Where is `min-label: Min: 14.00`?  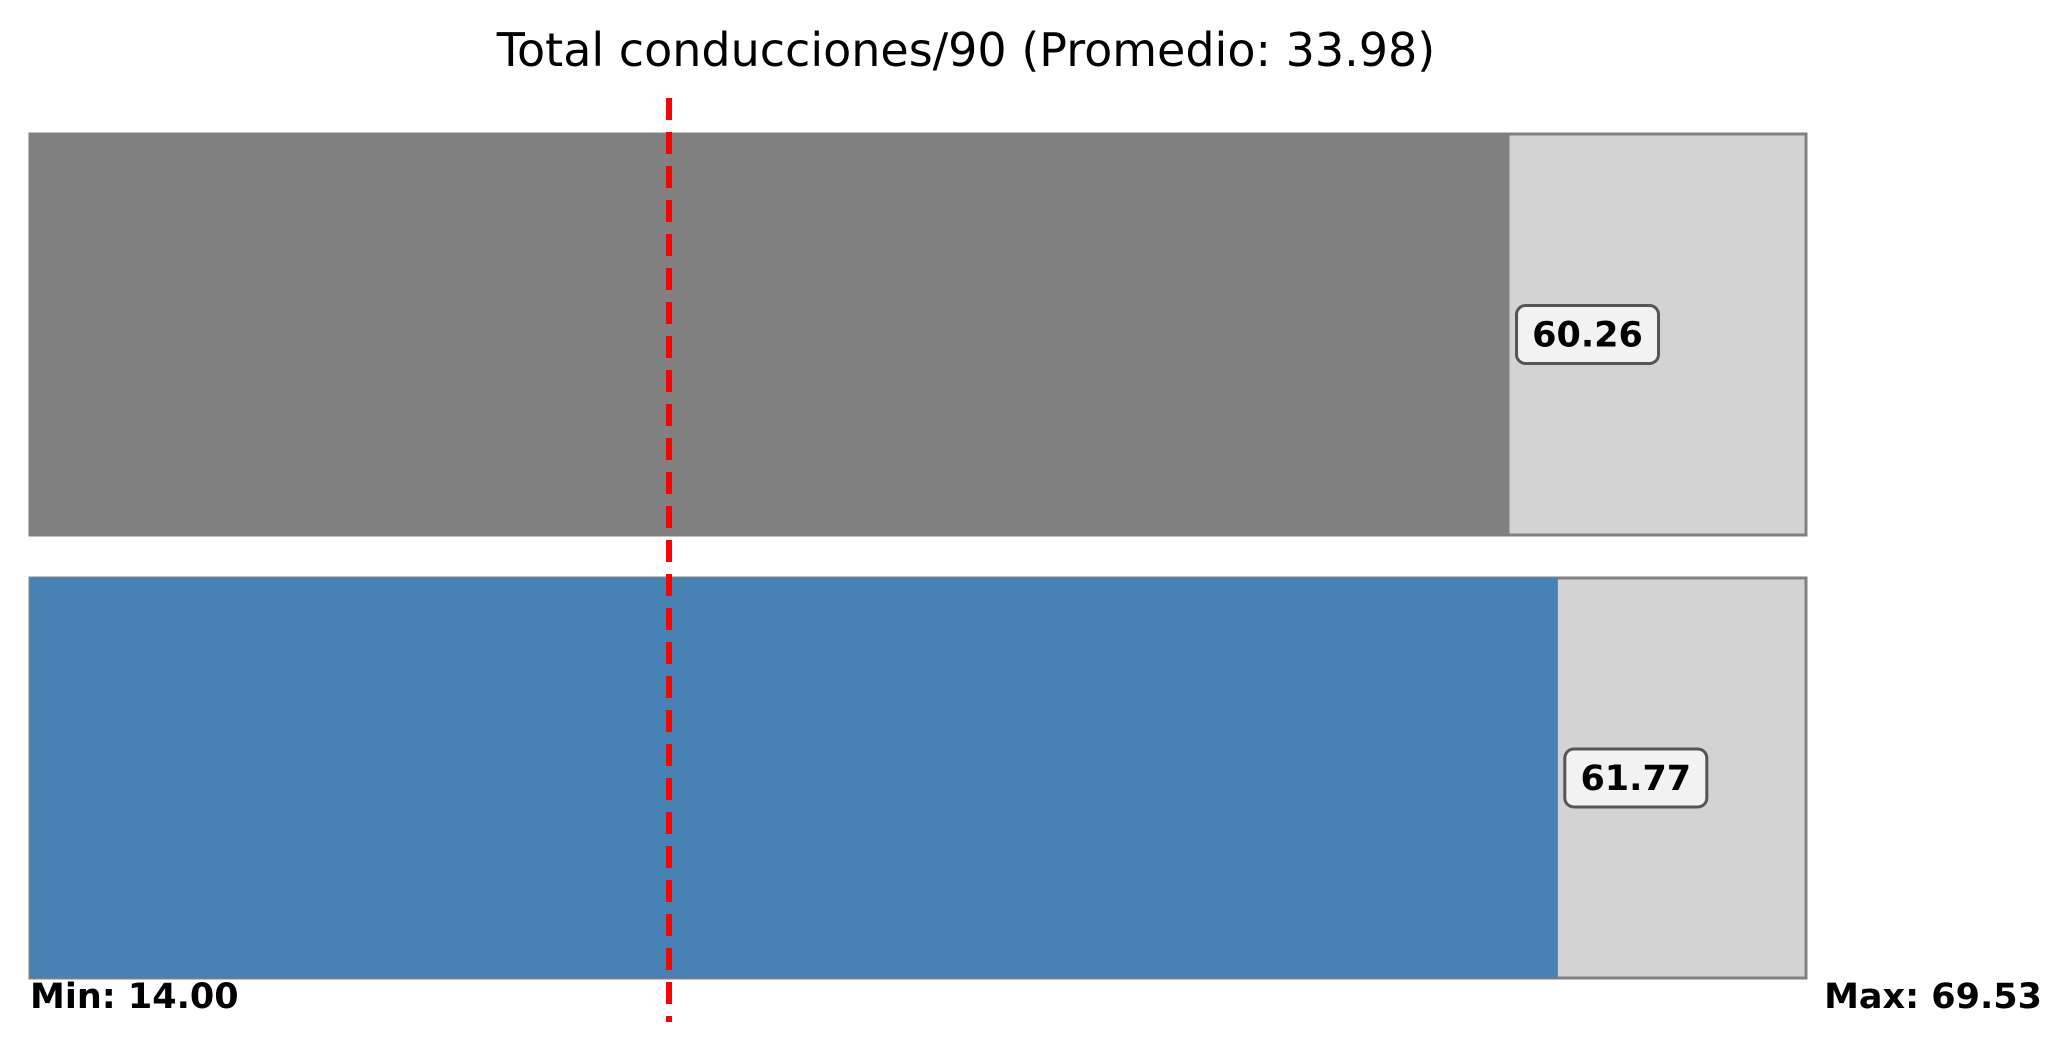 min-label: Min: 14.00 is located at coordinates (134, 997).